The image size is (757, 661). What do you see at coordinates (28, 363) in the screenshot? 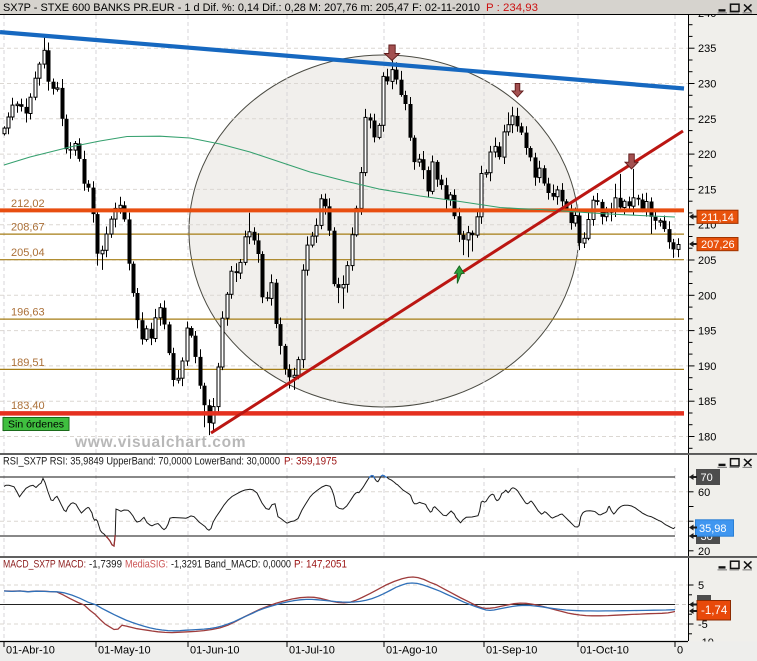
I see `svg-text: 189,51` at bounding box center [28, 363].